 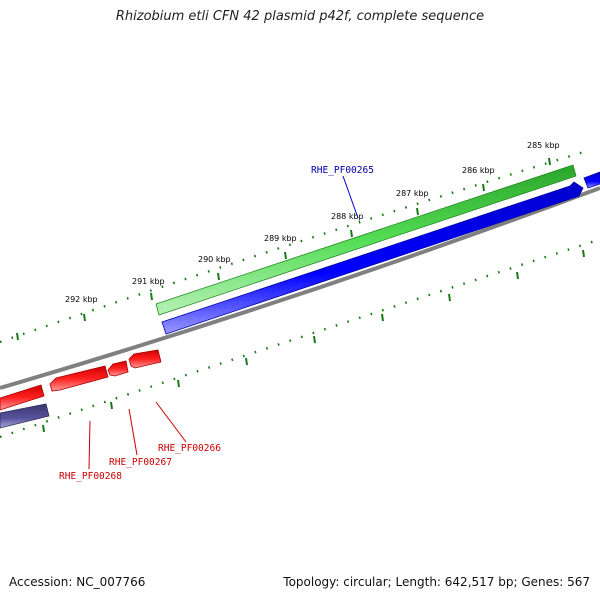 What do you see at coordinates (90, 476) in the screenshot?
I see `gene-label-reverse: RHE_PF00268` at bounding box center [90, 476].